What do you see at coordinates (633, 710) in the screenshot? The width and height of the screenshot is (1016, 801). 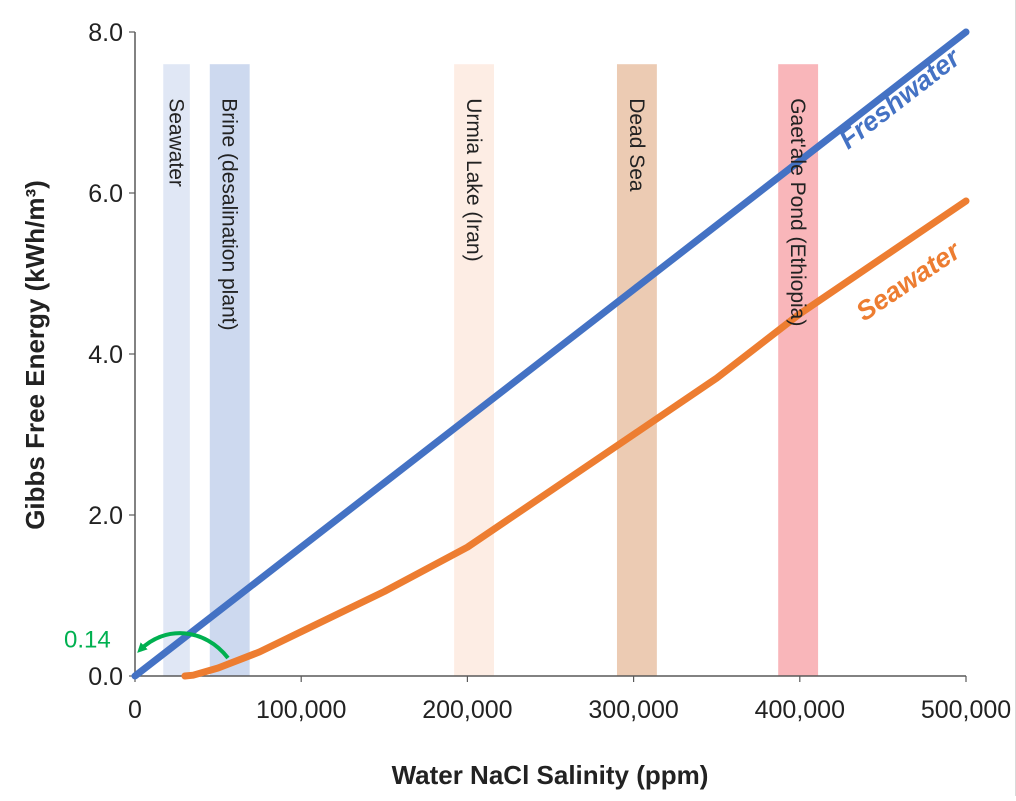 I see `x-tick-label: 300,000` at bounding box center [633, 710].